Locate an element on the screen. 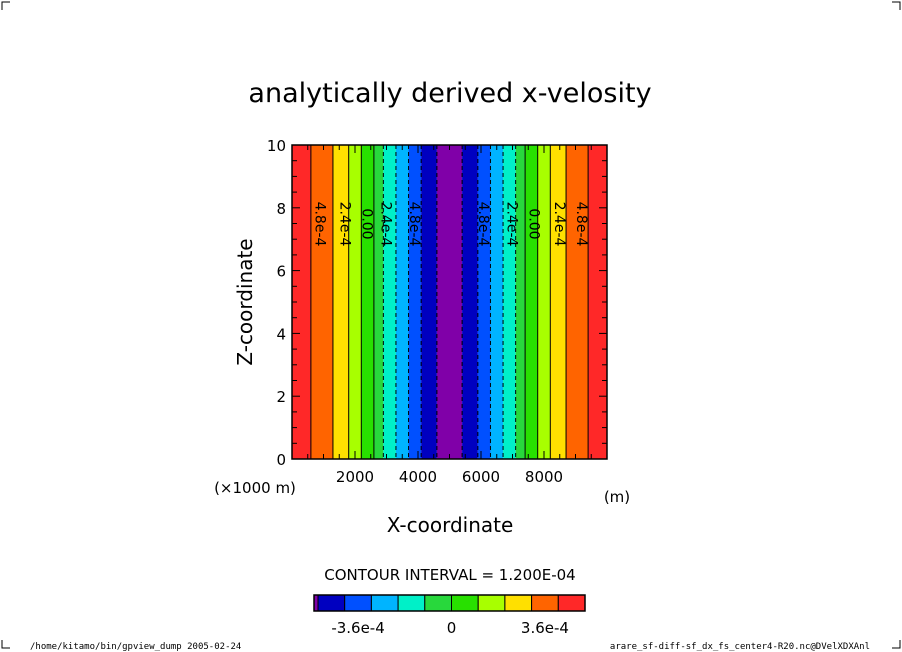 Image resolution: width=902 pixels, height=652 pixels. x-tick-label: 4000 is located at coordinates (418, 477).